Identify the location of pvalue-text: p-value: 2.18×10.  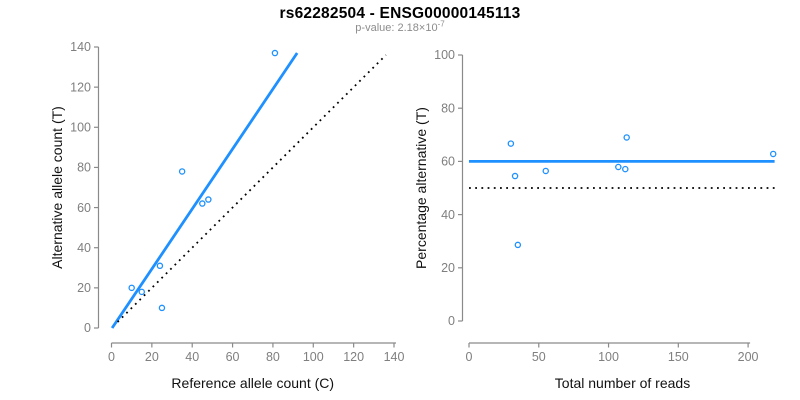
(396, 28).